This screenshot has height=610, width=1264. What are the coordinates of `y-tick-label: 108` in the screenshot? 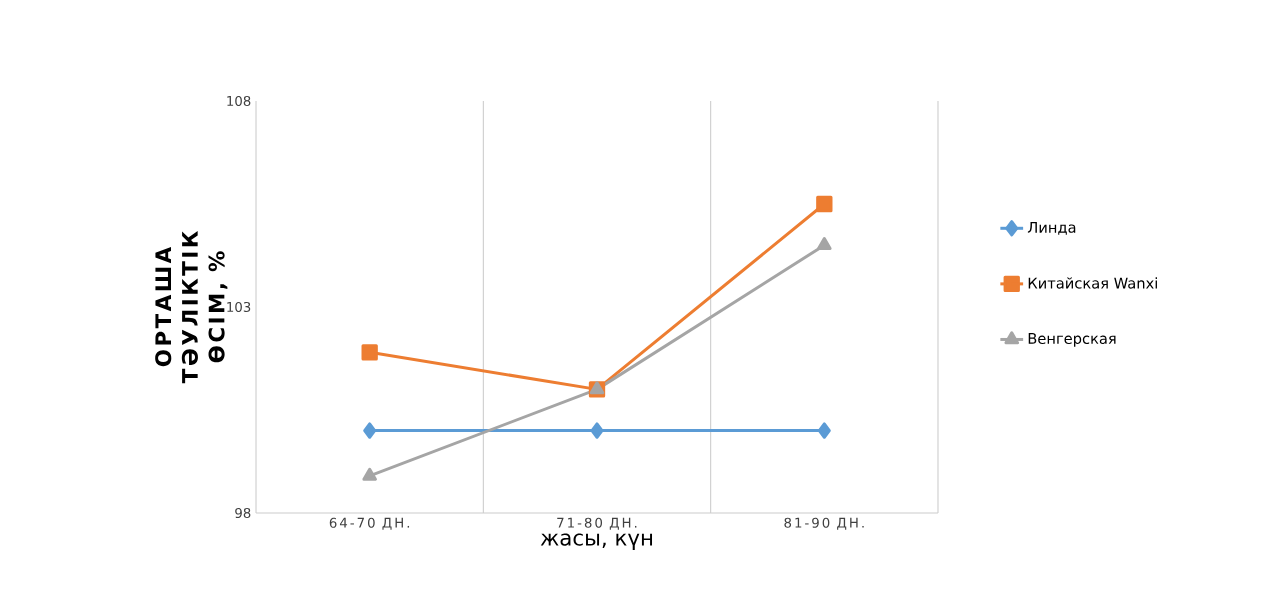 It's located at (239, 101).